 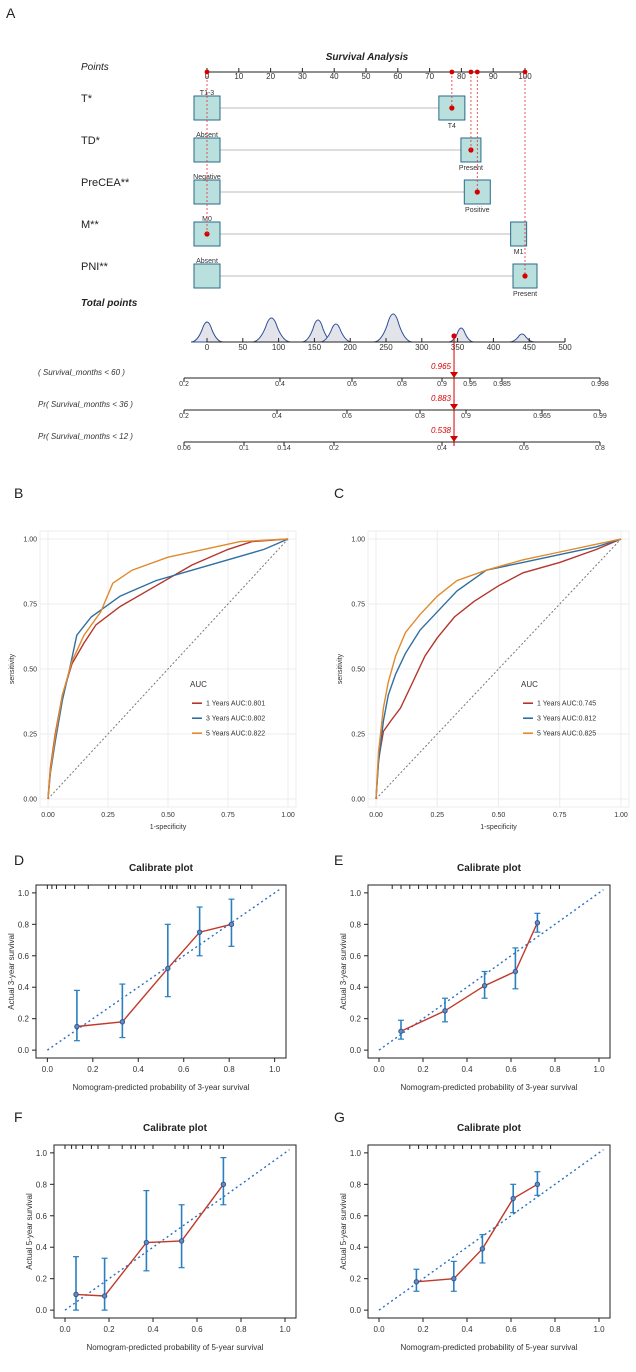 I want to click on total-density-bump, so click(x=461, y=335).